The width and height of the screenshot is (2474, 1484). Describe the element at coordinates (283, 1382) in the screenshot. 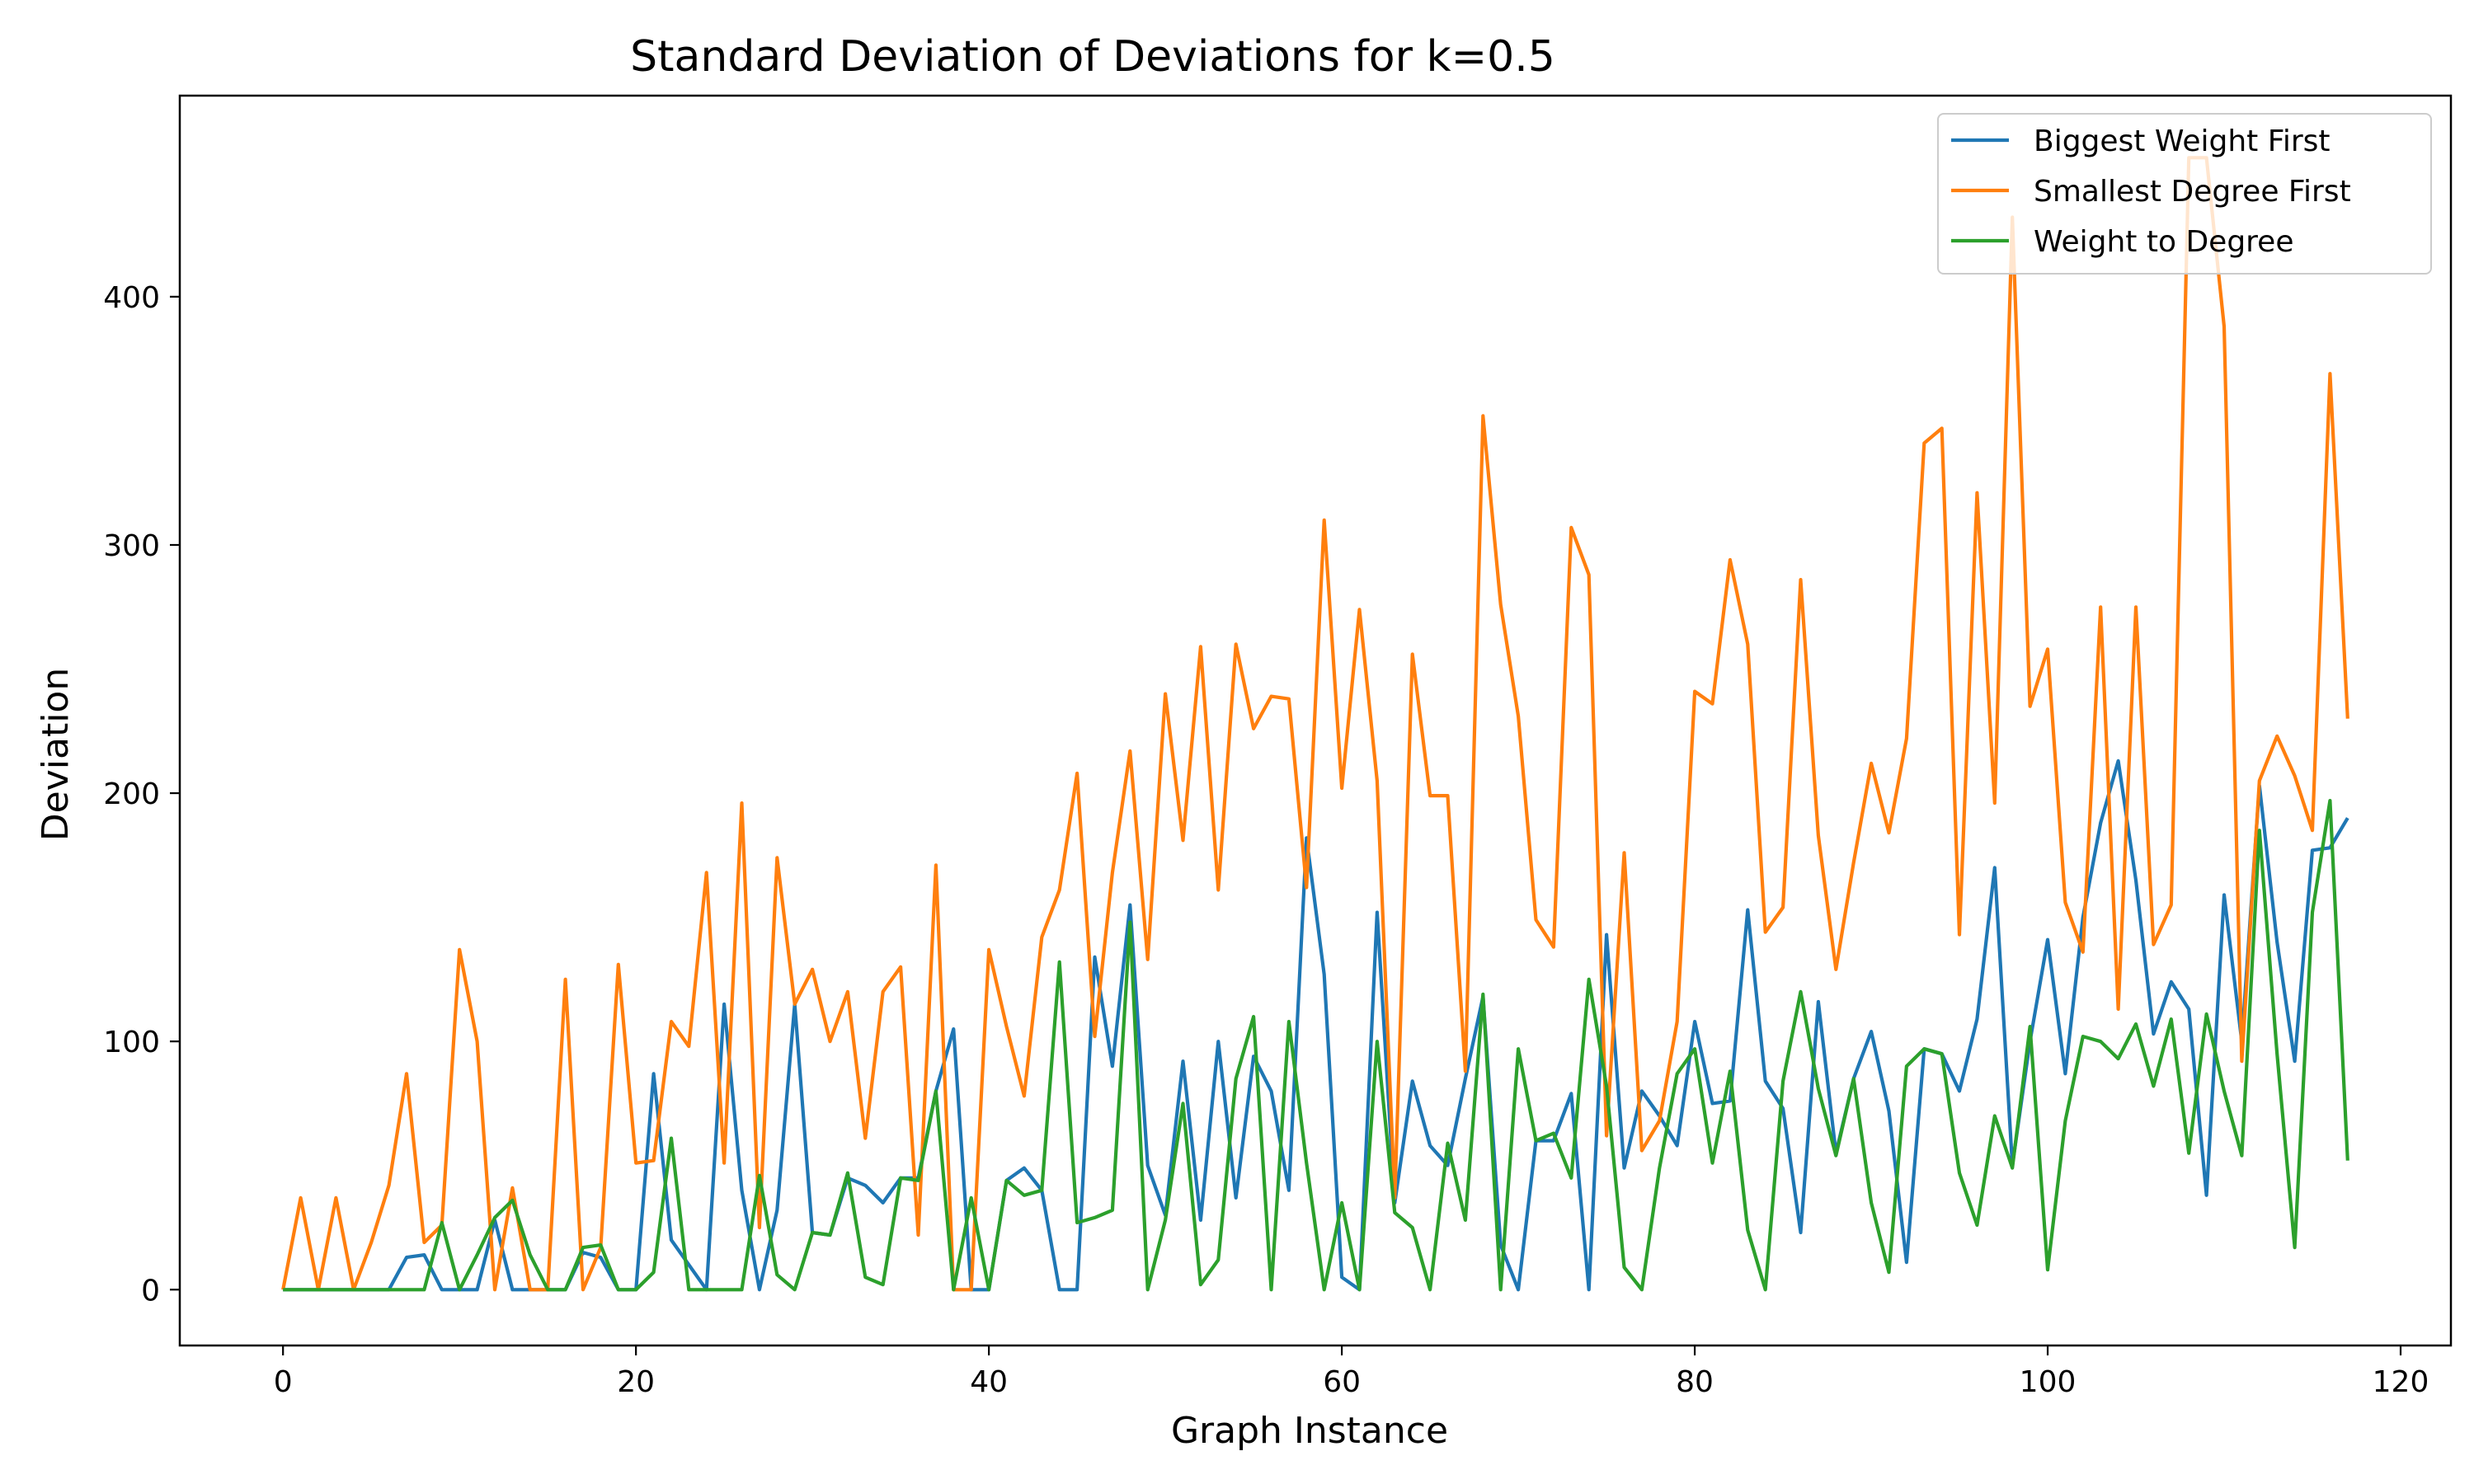

I see `x-tick-label: 0` at that location.